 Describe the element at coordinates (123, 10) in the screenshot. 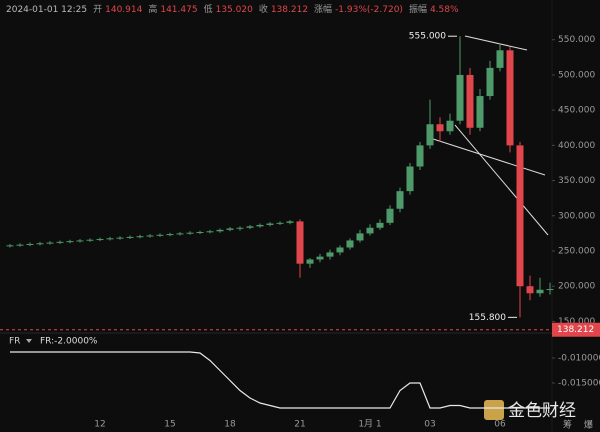

I see `header-value: 140.914` at that location.